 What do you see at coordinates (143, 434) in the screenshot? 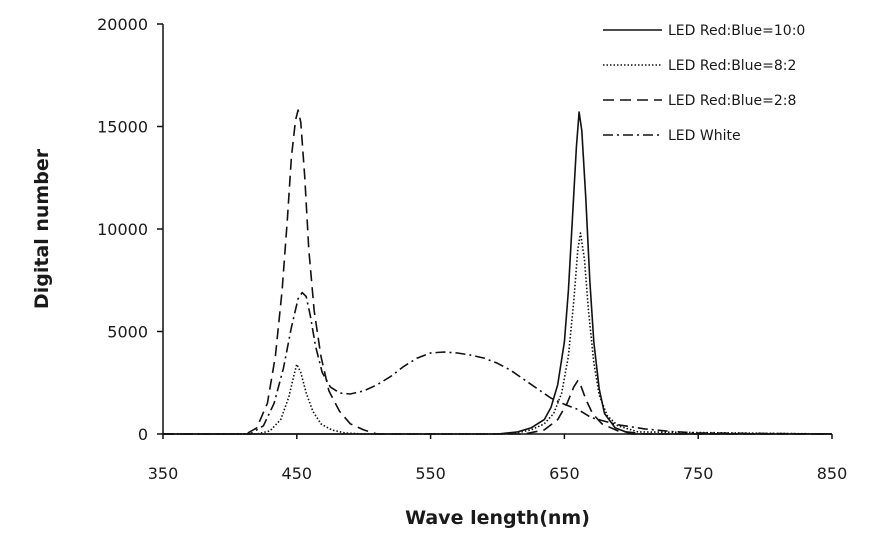
I see `y-tick-label: 0` at bounding box center [143, 434].